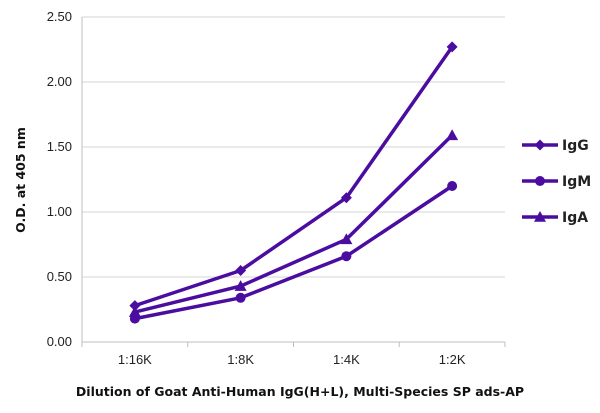 The height and width of the screenshot is (413, 600). What do you see at coordinates (20, 180) in the screenshot?
I see `y-axis-title: O.D. at 405 nm` at bounding box center [20, 180].